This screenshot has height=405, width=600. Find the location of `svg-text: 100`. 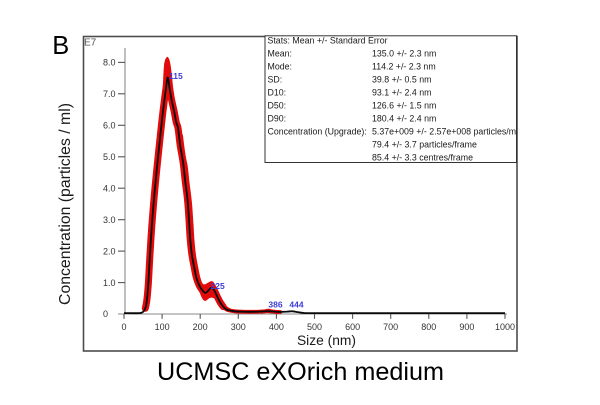

svg-text: 100 is located at coordinates (162, 327).